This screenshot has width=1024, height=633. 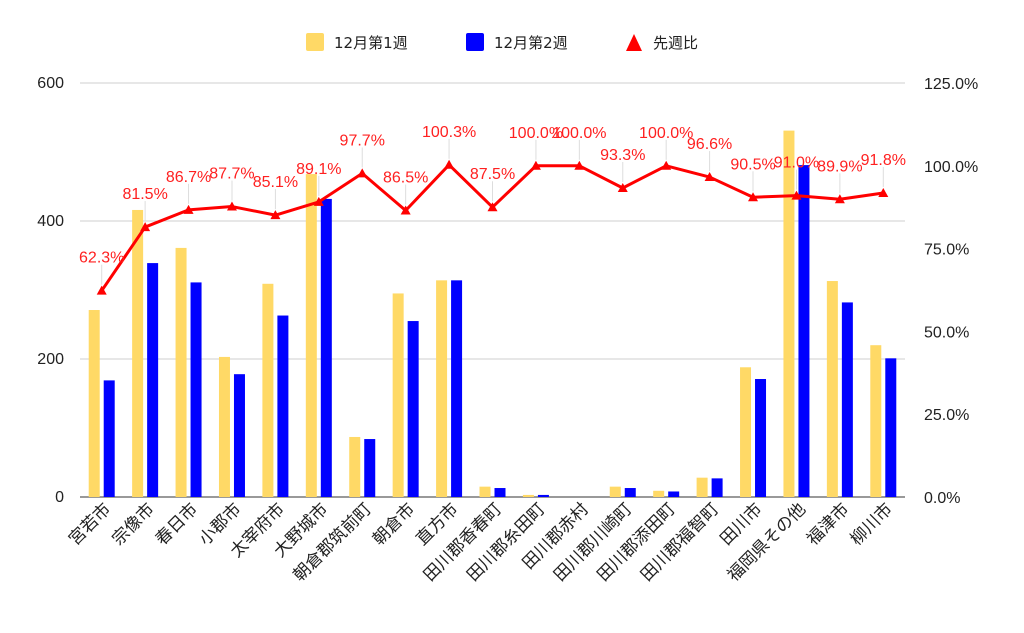 What do you see at coordinates (634, 42) in the screenshot?
I see `legend-marker` at bounding box center [634, 42].